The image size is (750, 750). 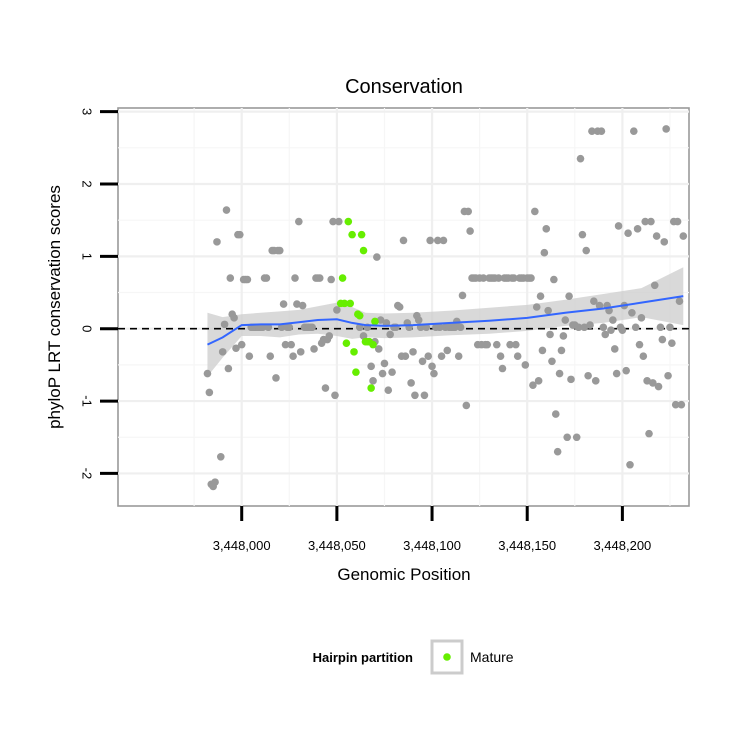 I want to click on y-tick-label: 3, so click(x=87, y=111).